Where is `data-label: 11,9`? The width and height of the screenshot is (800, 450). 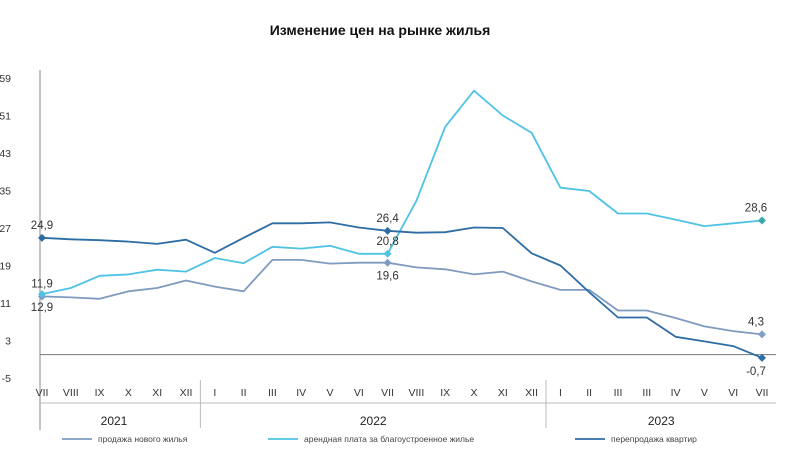 data-label: 11,9 is located at coordinates (42, 284).